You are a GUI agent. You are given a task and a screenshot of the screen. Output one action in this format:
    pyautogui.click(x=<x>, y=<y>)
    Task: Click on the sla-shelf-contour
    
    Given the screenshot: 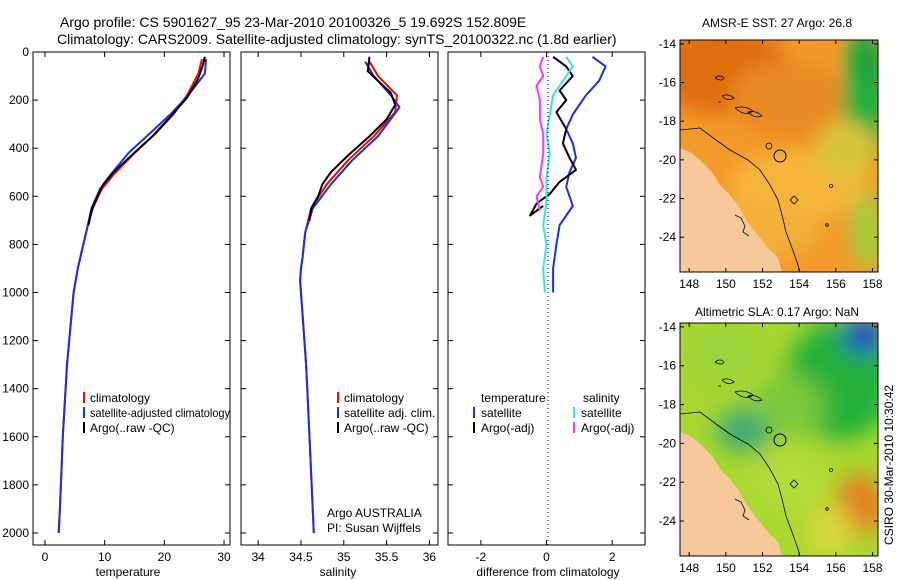 What is the action you would take?
    pyautogui.click(x=740, y=483)
    